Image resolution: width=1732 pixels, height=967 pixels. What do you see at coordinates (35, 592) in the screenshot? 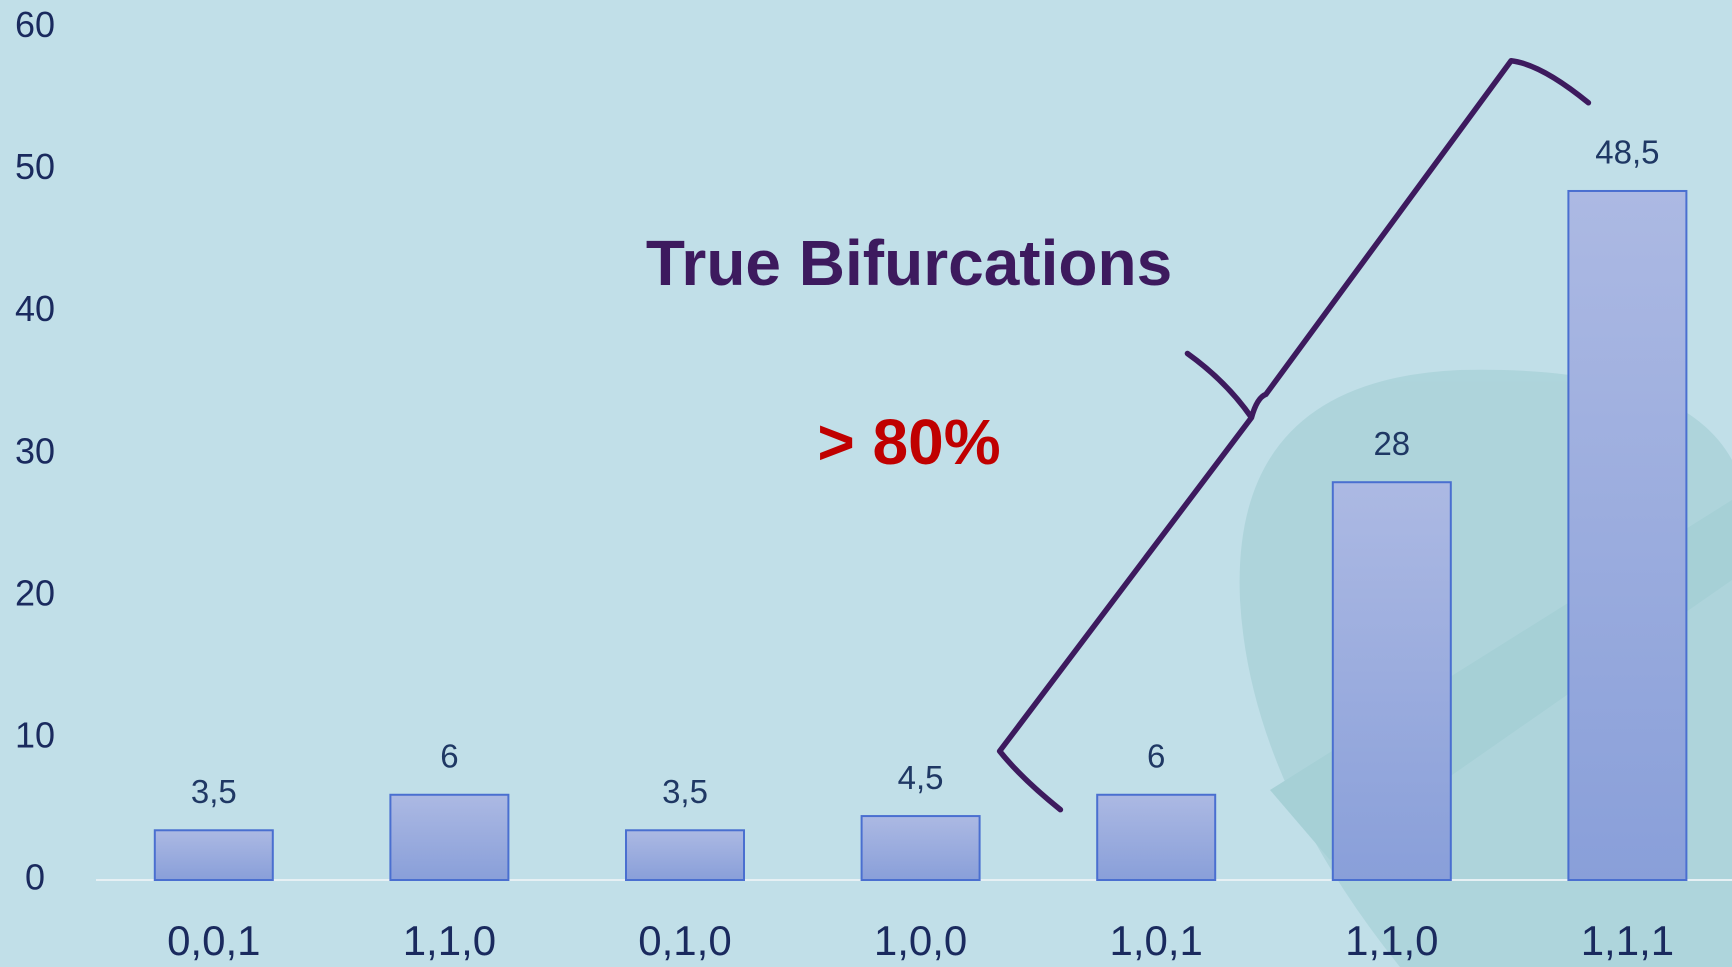
I see `y-tick-label: 20` at bounding box center [35, 592].